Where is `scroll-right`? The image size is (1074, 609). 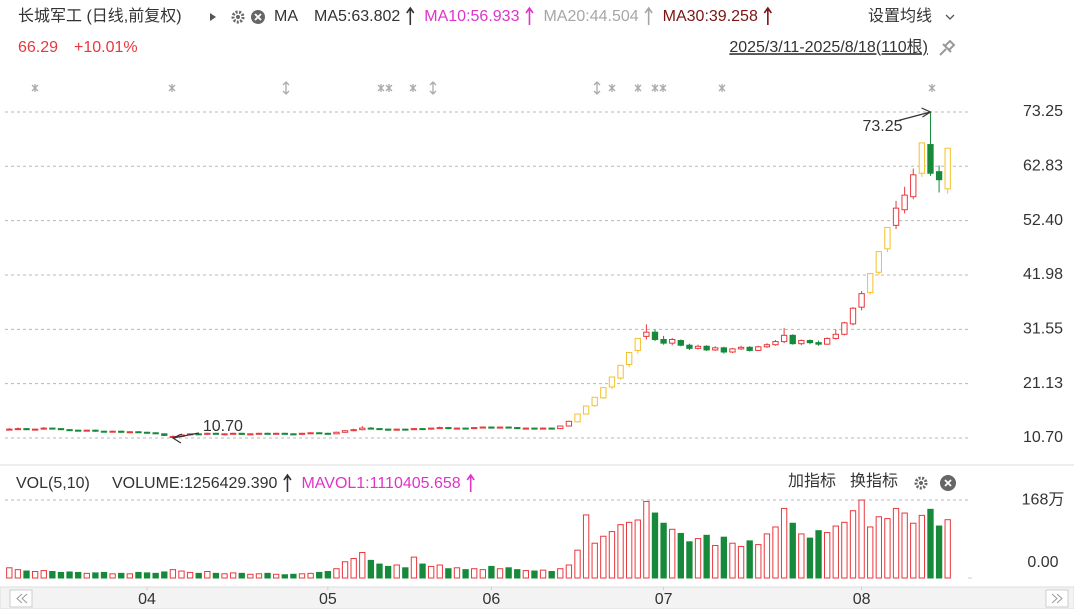 scroll-right is located at coordinates (1057, 598).